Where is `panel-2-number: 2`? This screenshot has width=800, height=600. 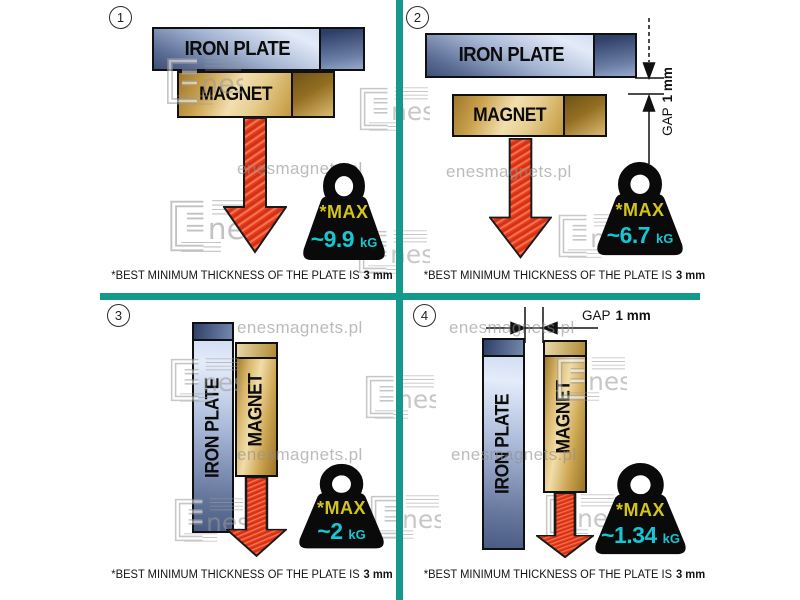
panel-2-number: 2 is located at coordinates (417, 17).